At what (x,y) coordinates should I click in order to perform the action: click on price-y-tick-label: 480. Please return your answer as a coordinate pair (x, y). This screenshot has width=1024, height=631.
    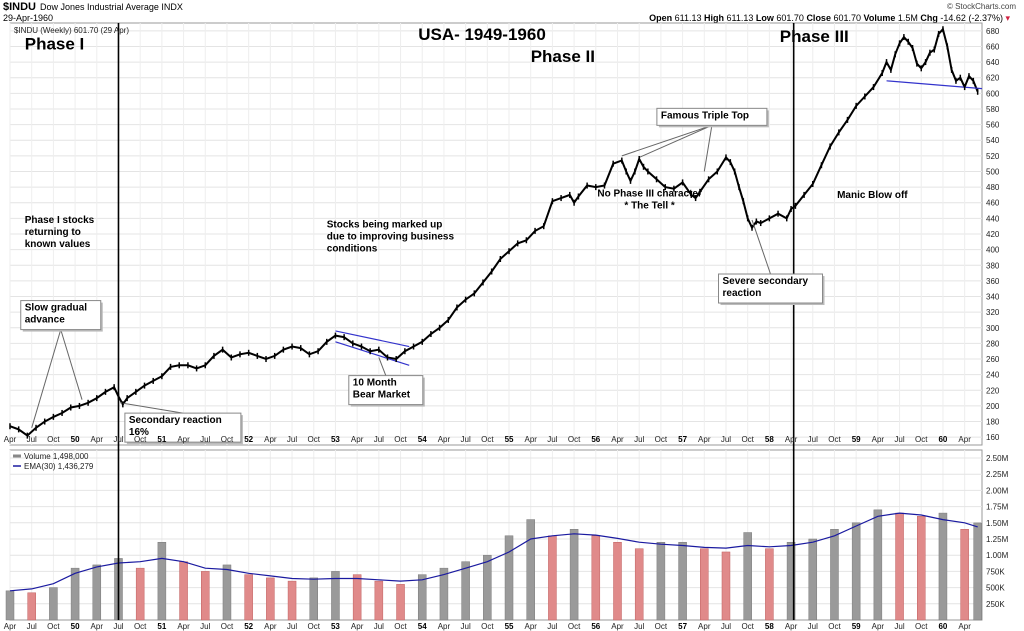
    Looking at the image, I should click on (993, 187).